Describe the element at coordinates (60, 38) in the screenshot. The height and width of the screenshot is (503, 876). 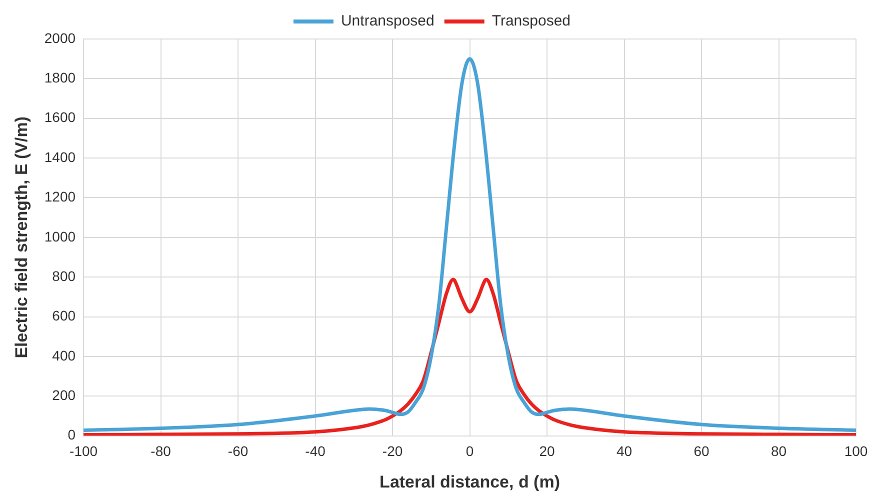
I see `y-tick-label: 2000` at that location.